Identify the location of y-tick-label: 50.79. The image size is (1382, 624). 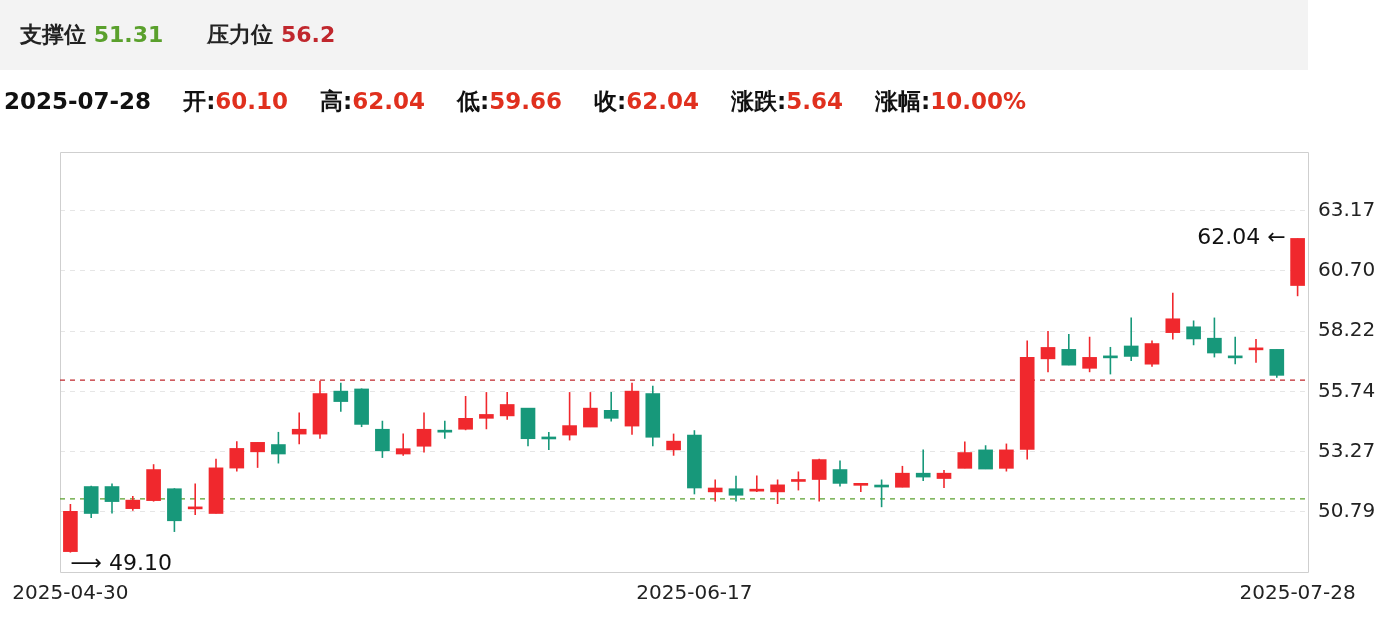
(1347, 509).